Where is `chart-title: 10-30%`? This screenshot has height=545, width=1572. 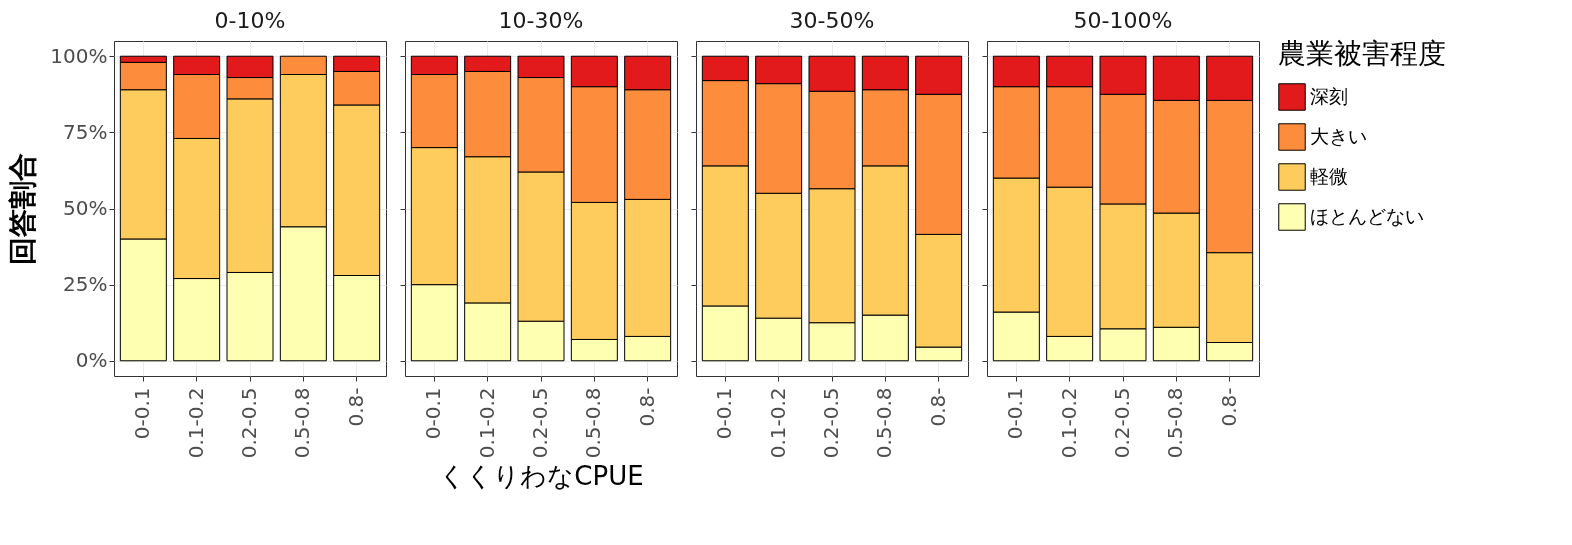 chart-title: 10-30% is located at coordinates (541, 20).